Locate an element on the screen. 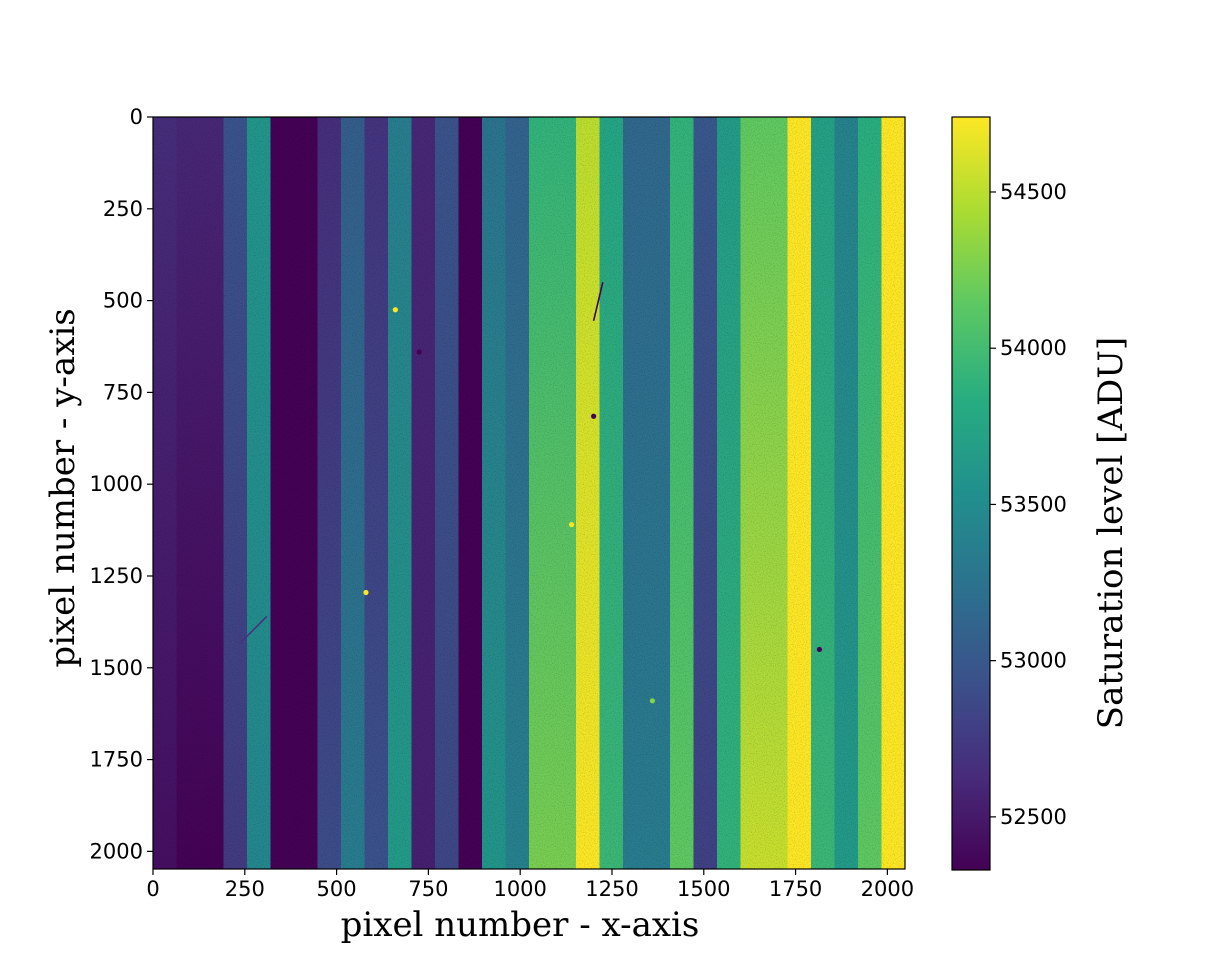 This screenshot has height=977, width=1215. colorbar-ticks: 52500 53000 53500 54000 54500 is located at coordinates (1028, 504).